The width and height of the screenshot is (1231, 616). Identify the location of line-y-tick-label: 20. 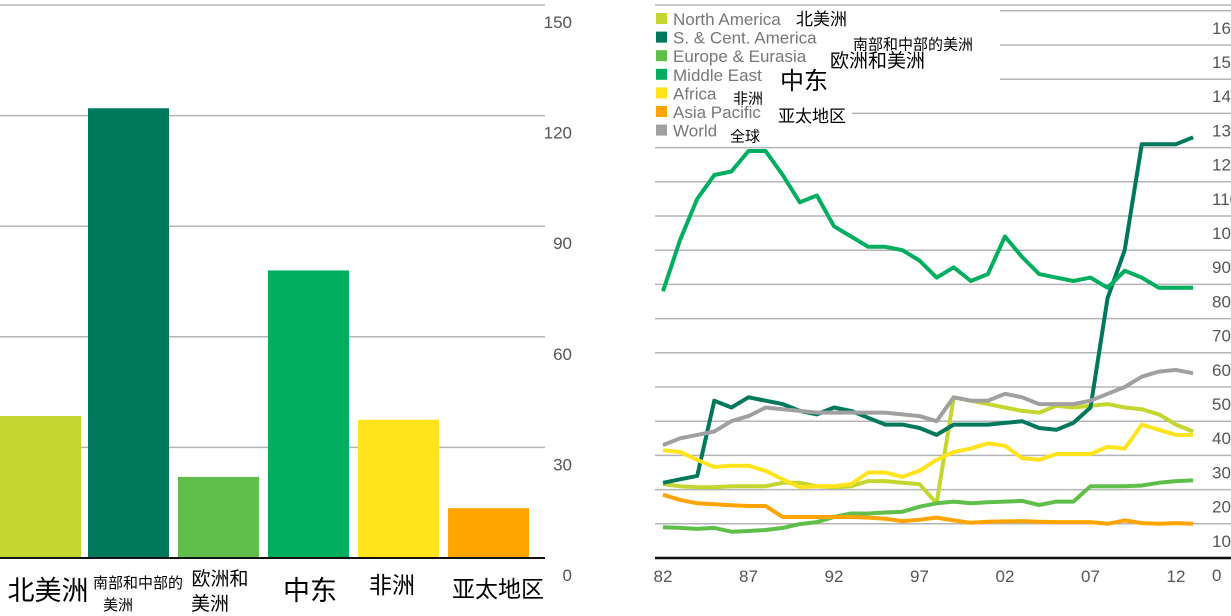
(1221, 507).